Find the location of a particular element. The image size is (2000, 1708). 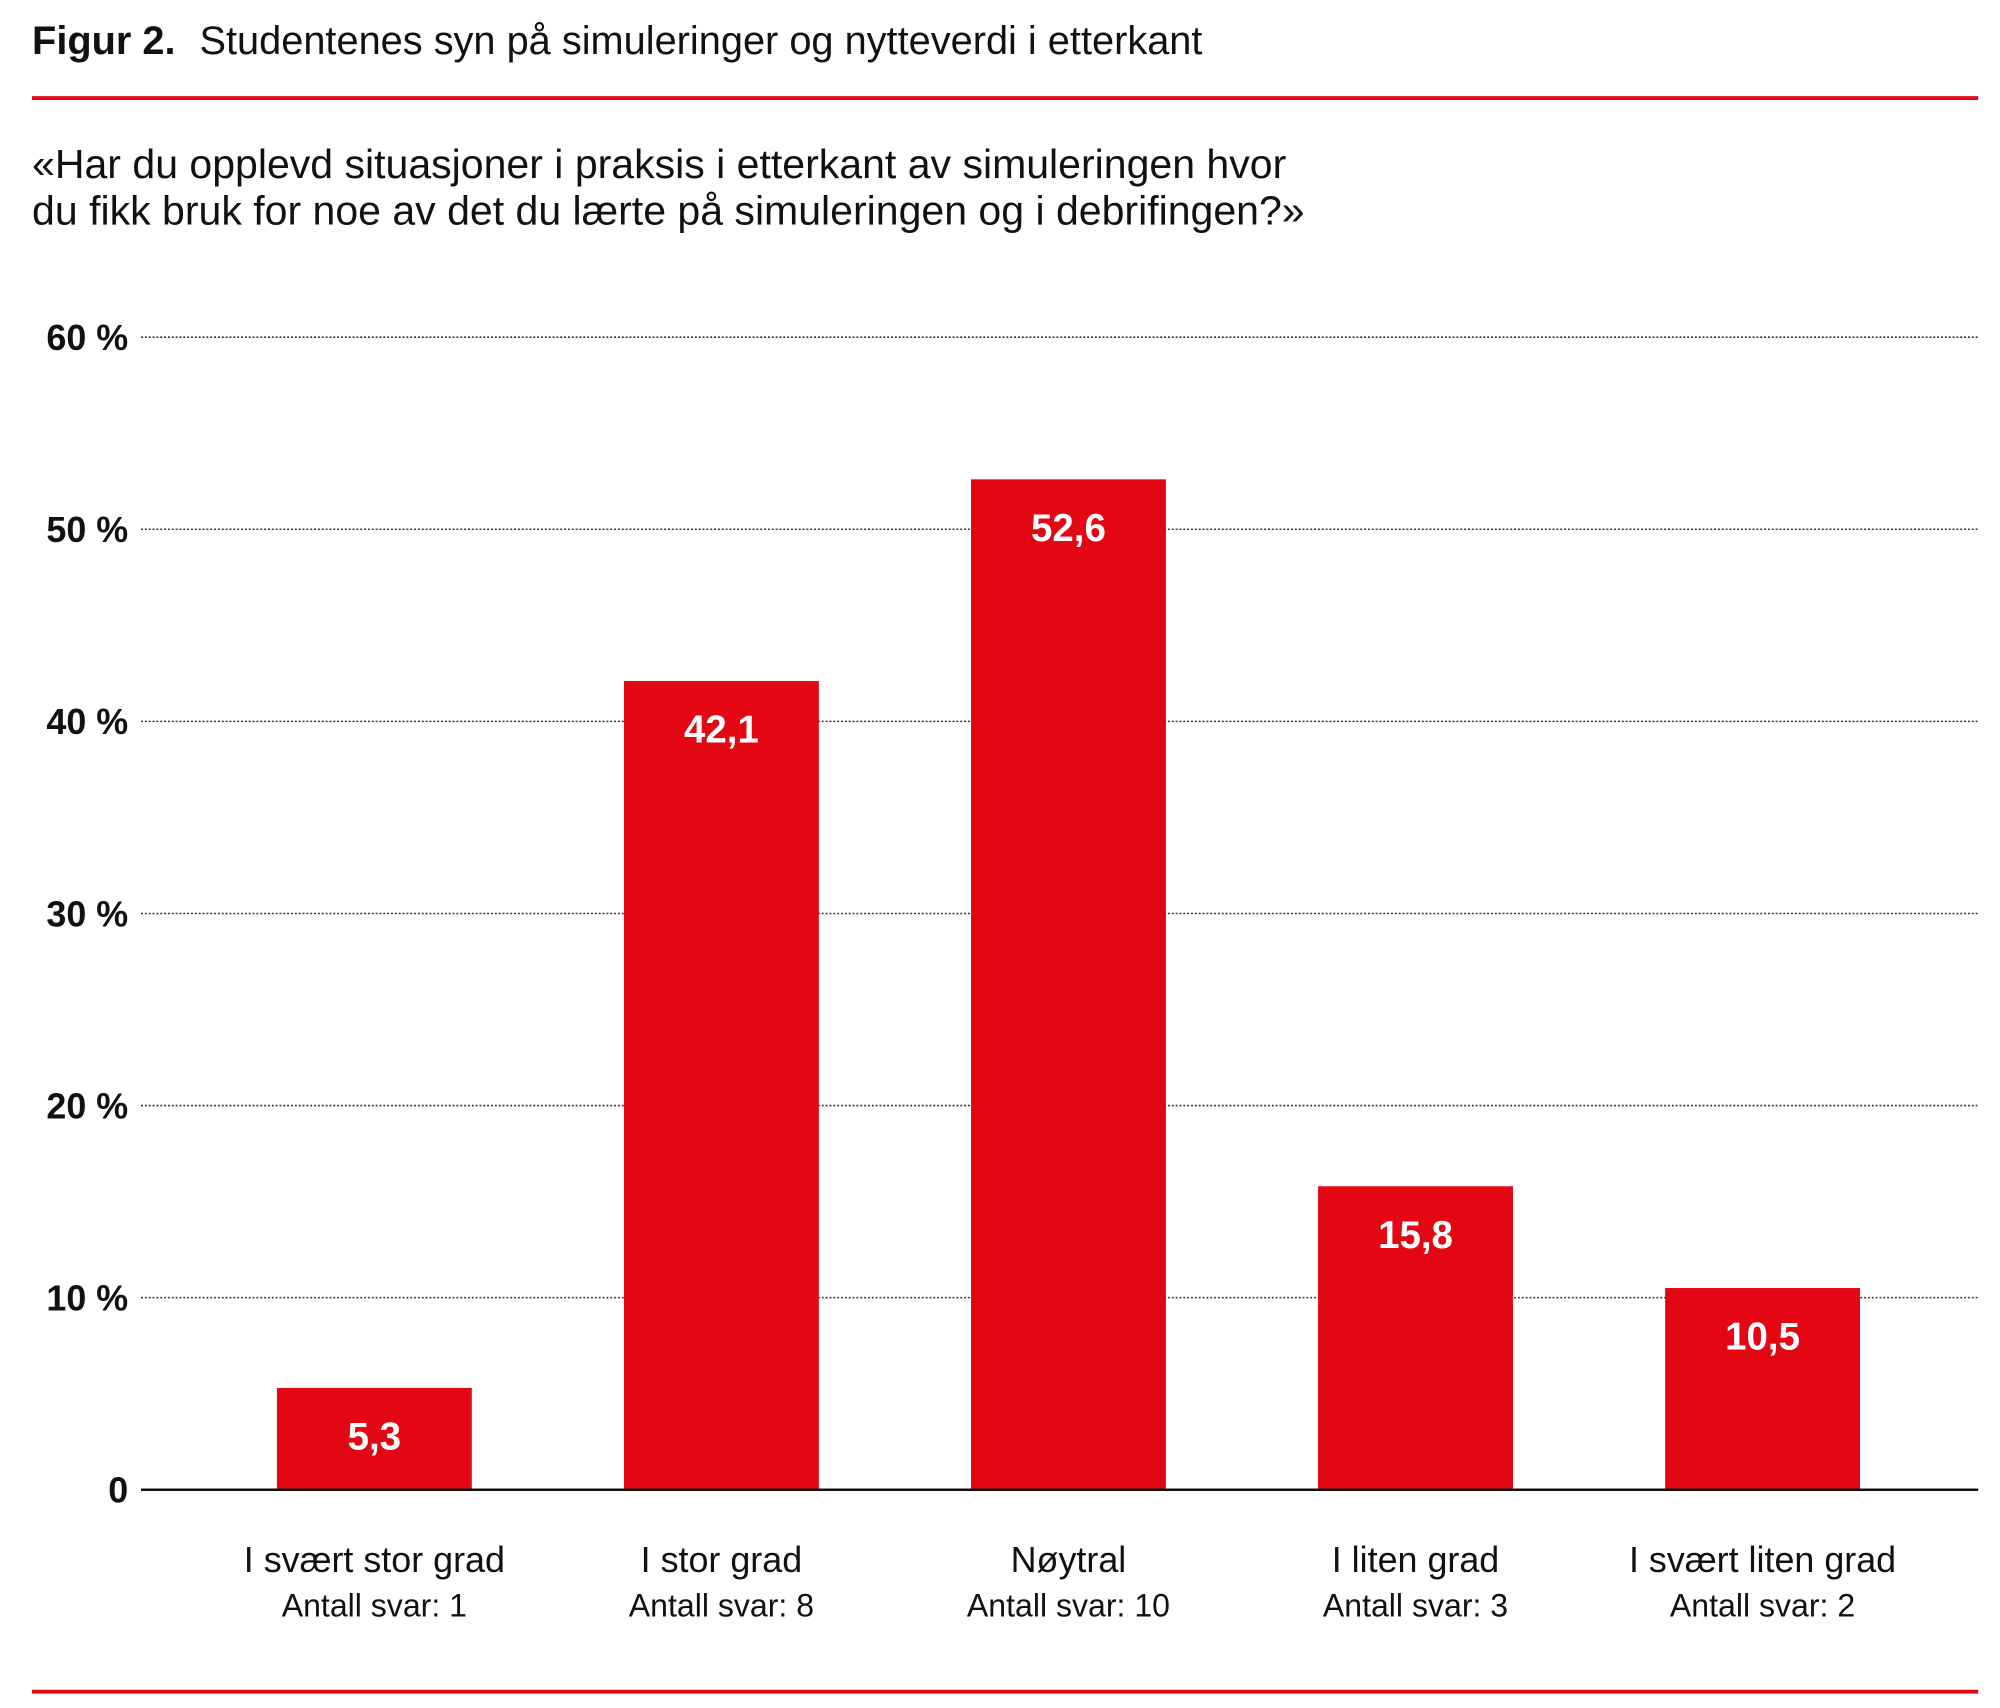

figure-label: Figur 2. is located at coordinates (104, 40).